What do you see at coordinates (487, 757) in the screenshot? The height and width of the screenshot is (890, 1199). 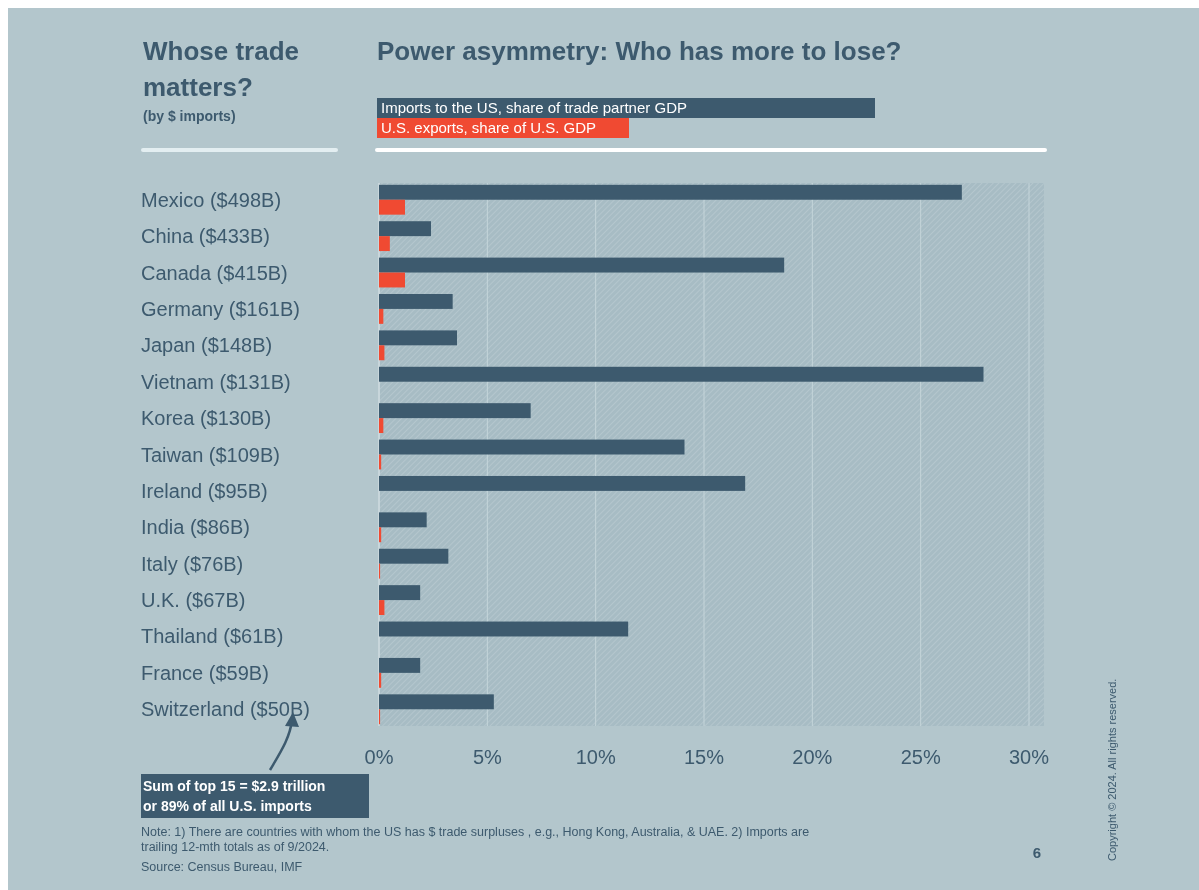 I see `x-tick-label: 5%` at bounding box center [487, 757].